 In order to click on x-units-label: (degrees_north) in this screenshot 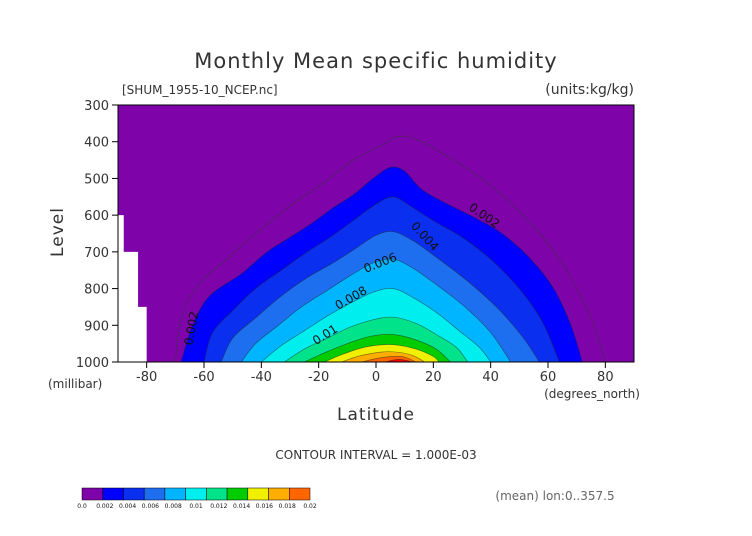, I will do `click(592, 394)`.